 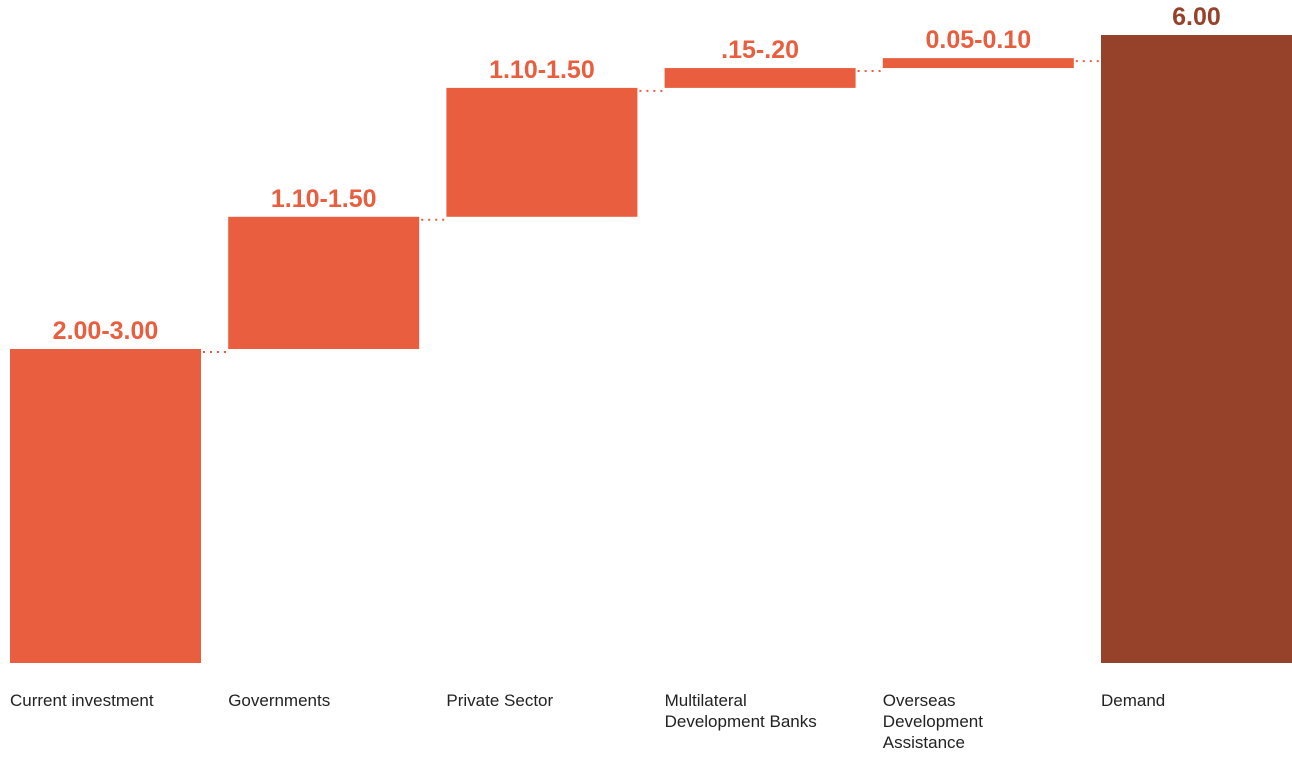 I want to click on category-label-current-investment: Current investment, so click(x=82, y=700).